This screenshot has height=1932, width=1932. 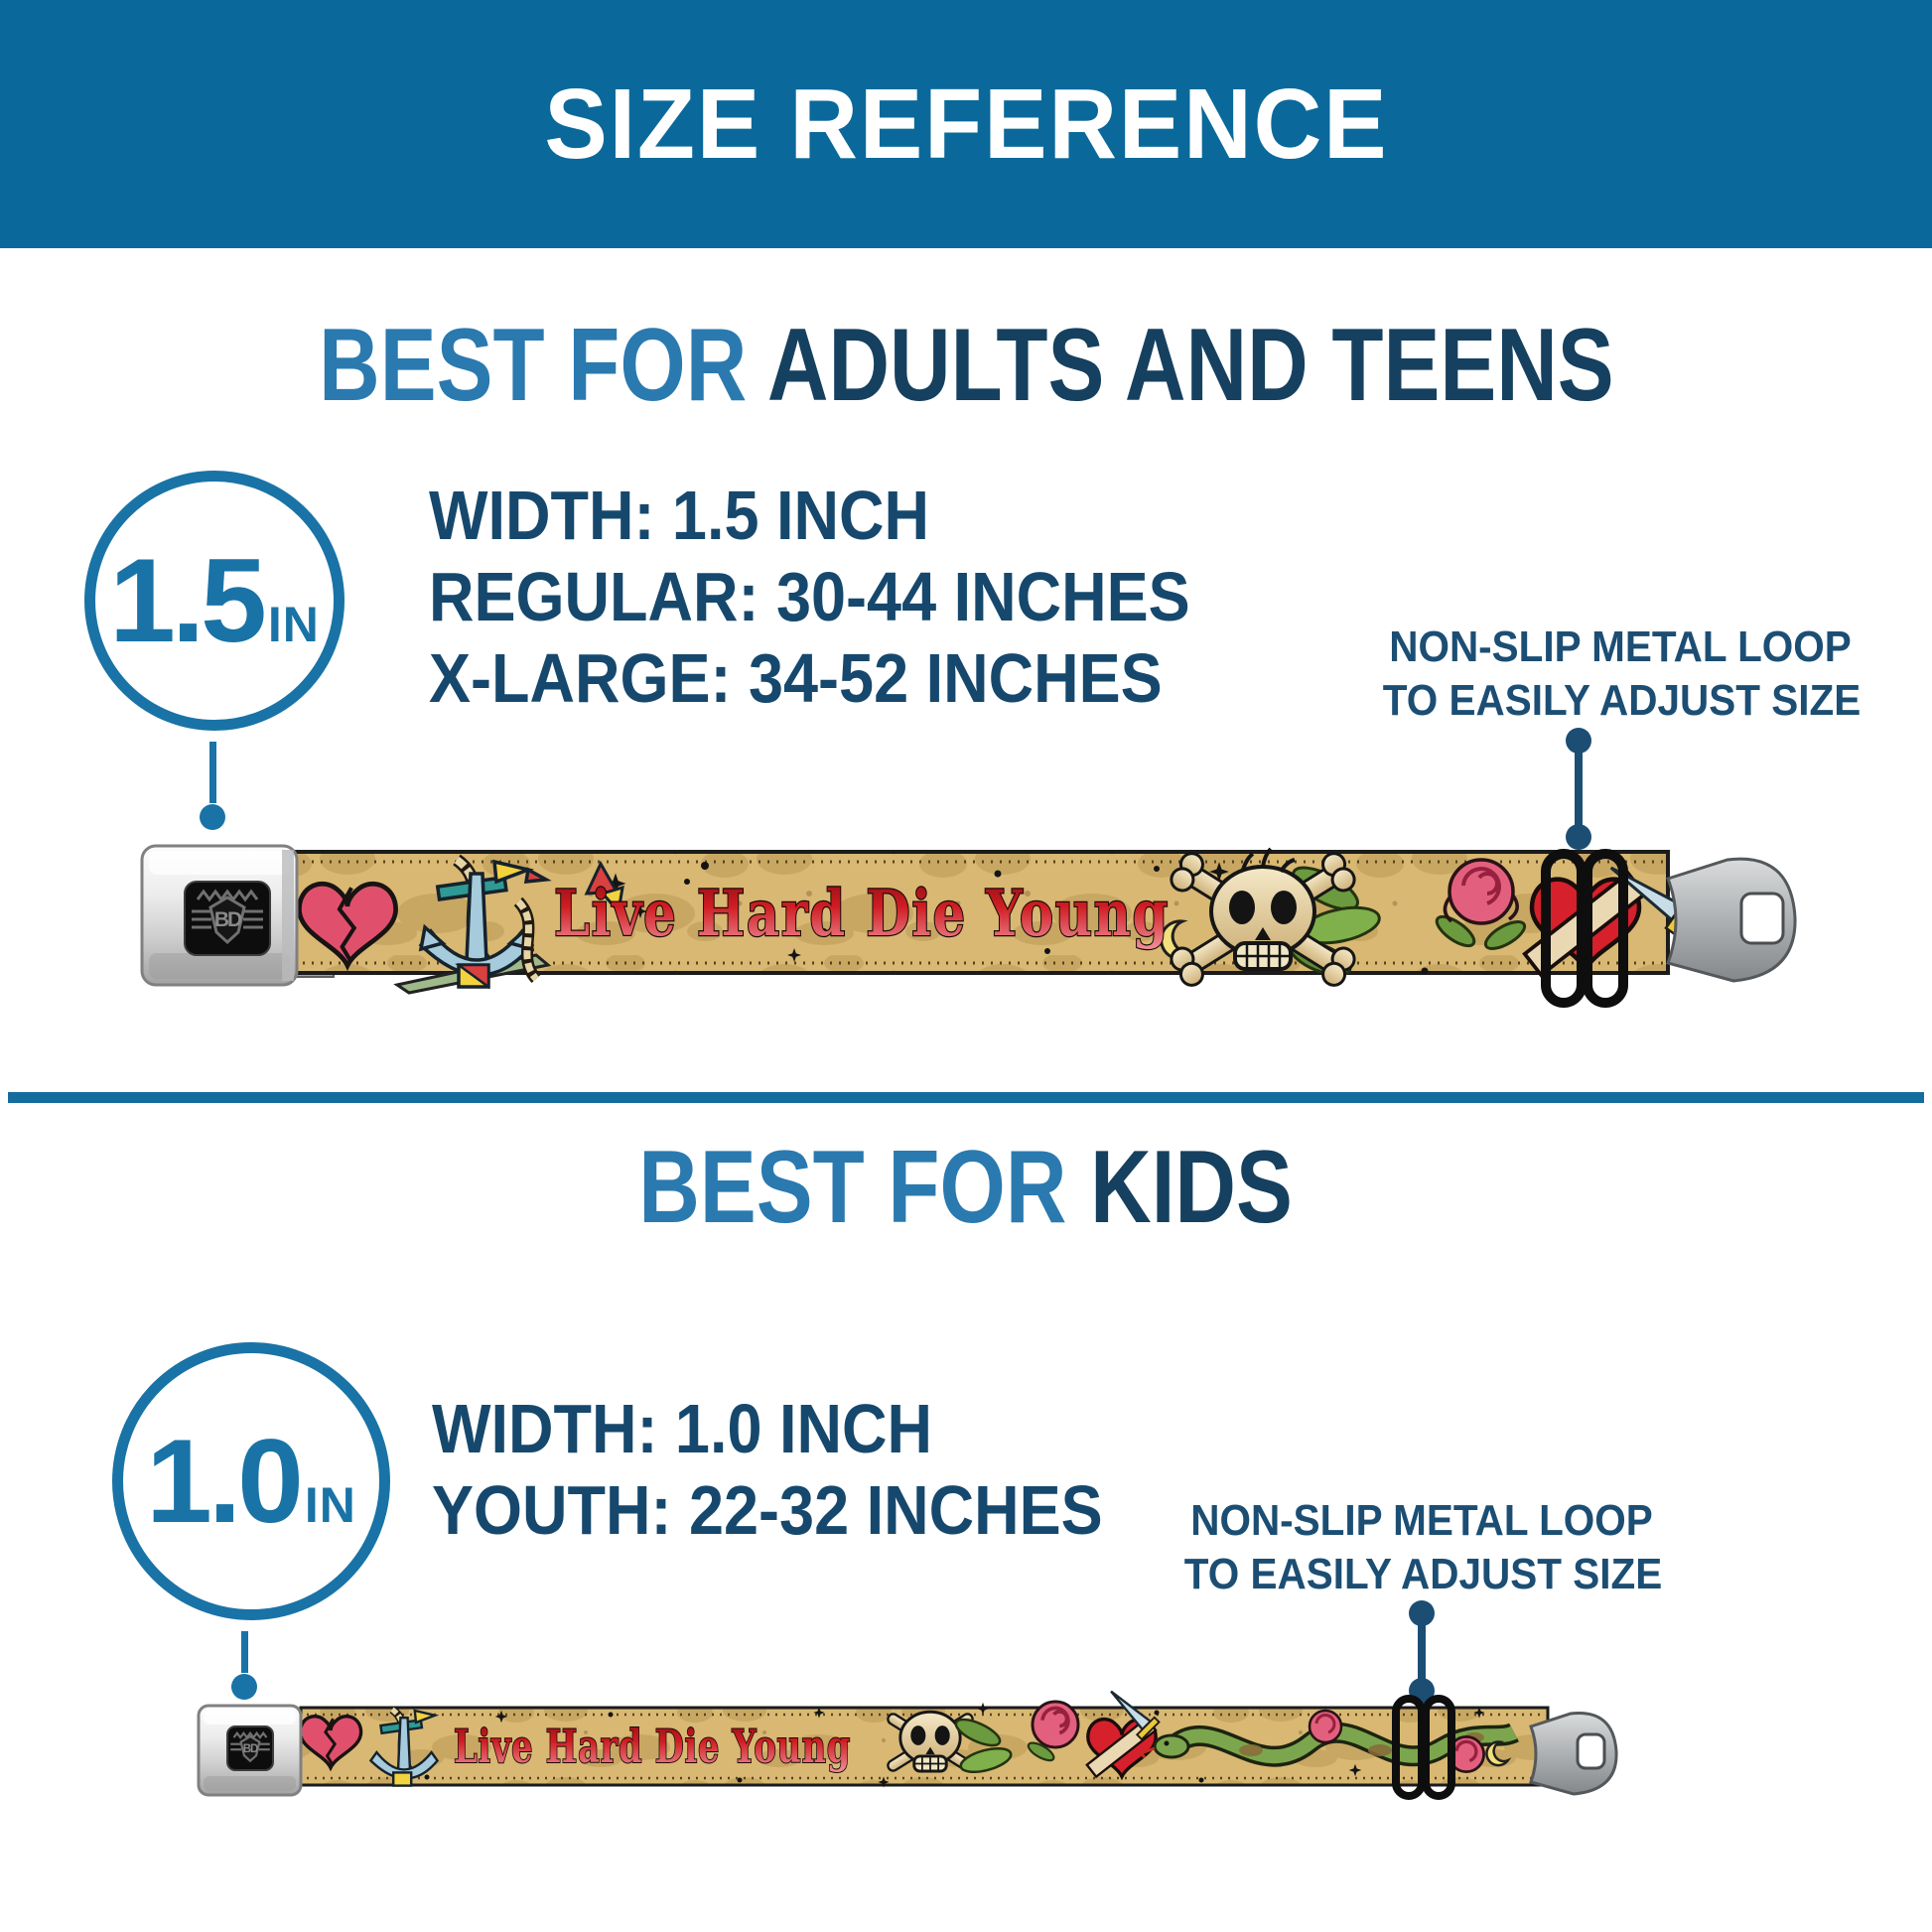 I want to click on kids-belt-image: Live Hard Die Young, so click(x=907, y=1745).